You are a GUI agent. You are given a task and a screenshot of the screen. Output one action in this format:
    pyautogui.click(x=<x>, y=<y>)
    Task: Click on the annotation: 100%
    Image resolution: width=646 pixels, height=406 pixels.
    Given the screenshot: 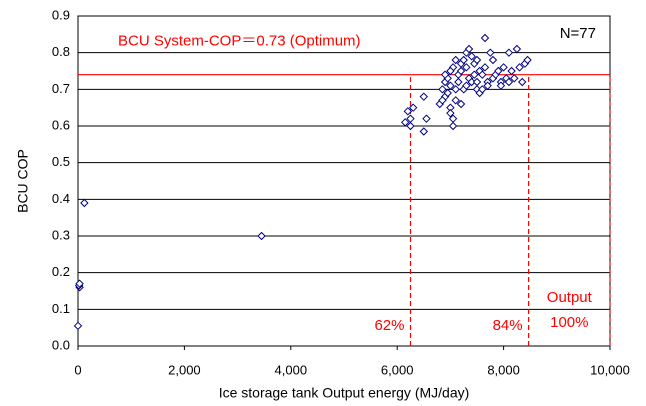 What is the action you would take?
    pyautogui.click(x=569, y=322)
    